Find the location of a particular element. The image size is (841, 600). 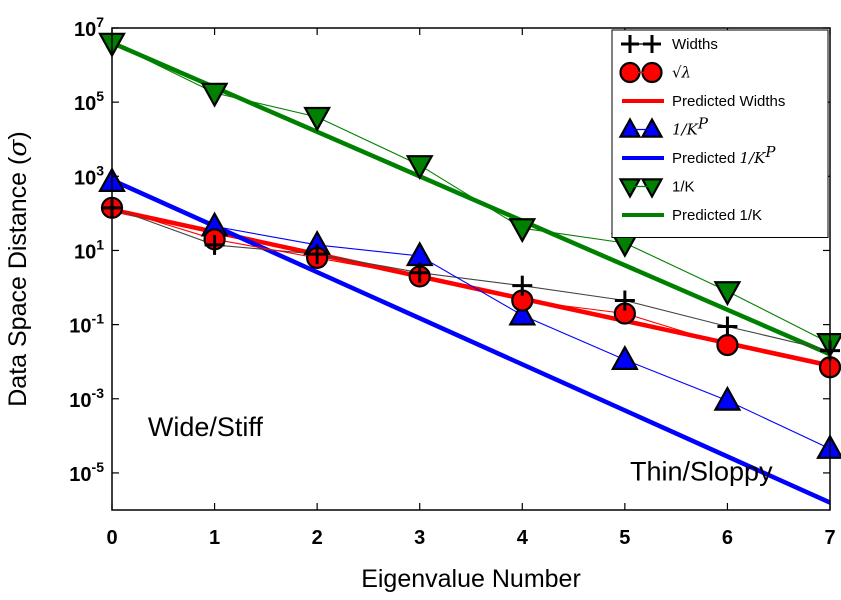

y-tick-exponent: -5 is located at coordinates (98, 467).